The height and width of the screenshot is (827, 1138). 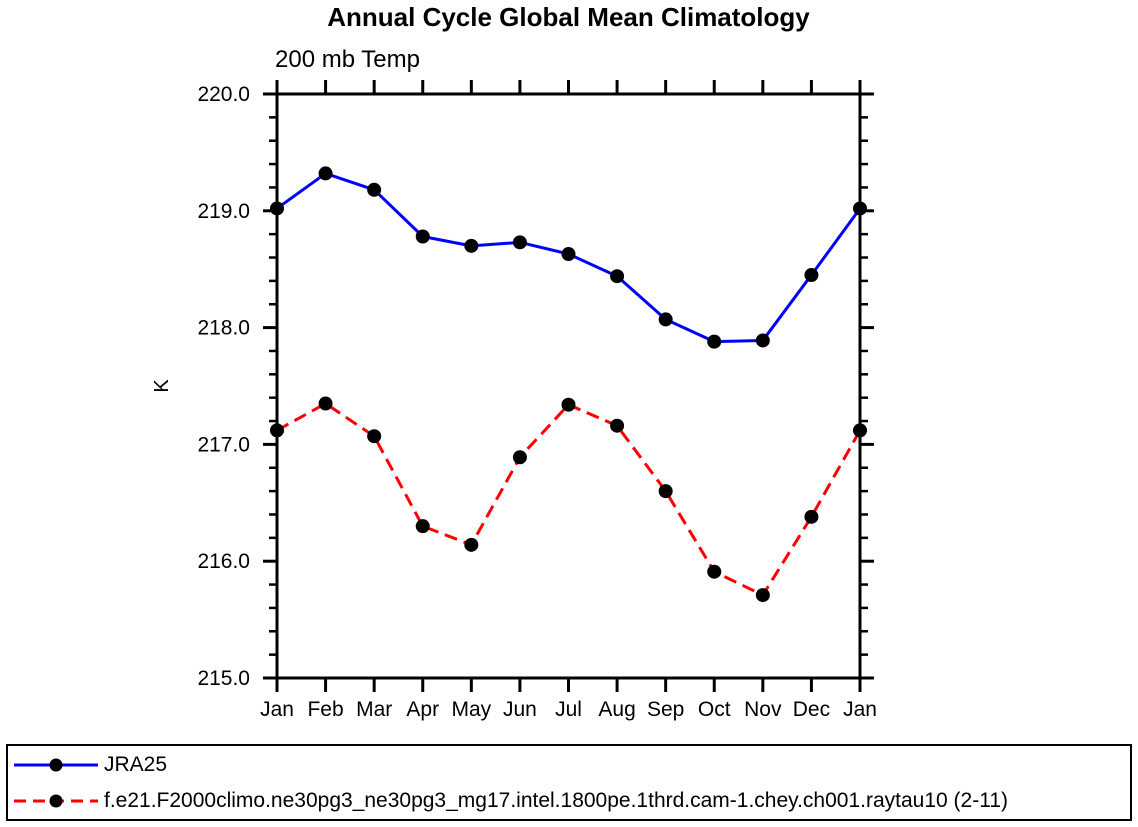 What do you see at coordinates (223, 444) in the screenshot?
I see `y-tick-label: 217.0` at bounding box center [223, 444].